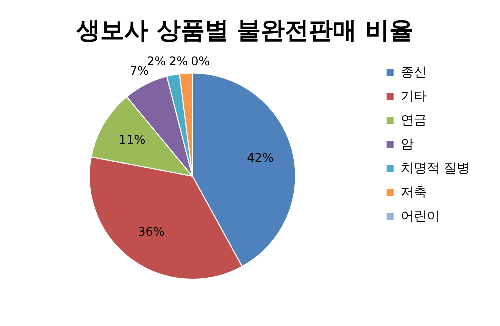 The image size is (500, 326). Describe the element at coordinates (407, 144) in the screenshot. I see `legend-label: 암` at that location.